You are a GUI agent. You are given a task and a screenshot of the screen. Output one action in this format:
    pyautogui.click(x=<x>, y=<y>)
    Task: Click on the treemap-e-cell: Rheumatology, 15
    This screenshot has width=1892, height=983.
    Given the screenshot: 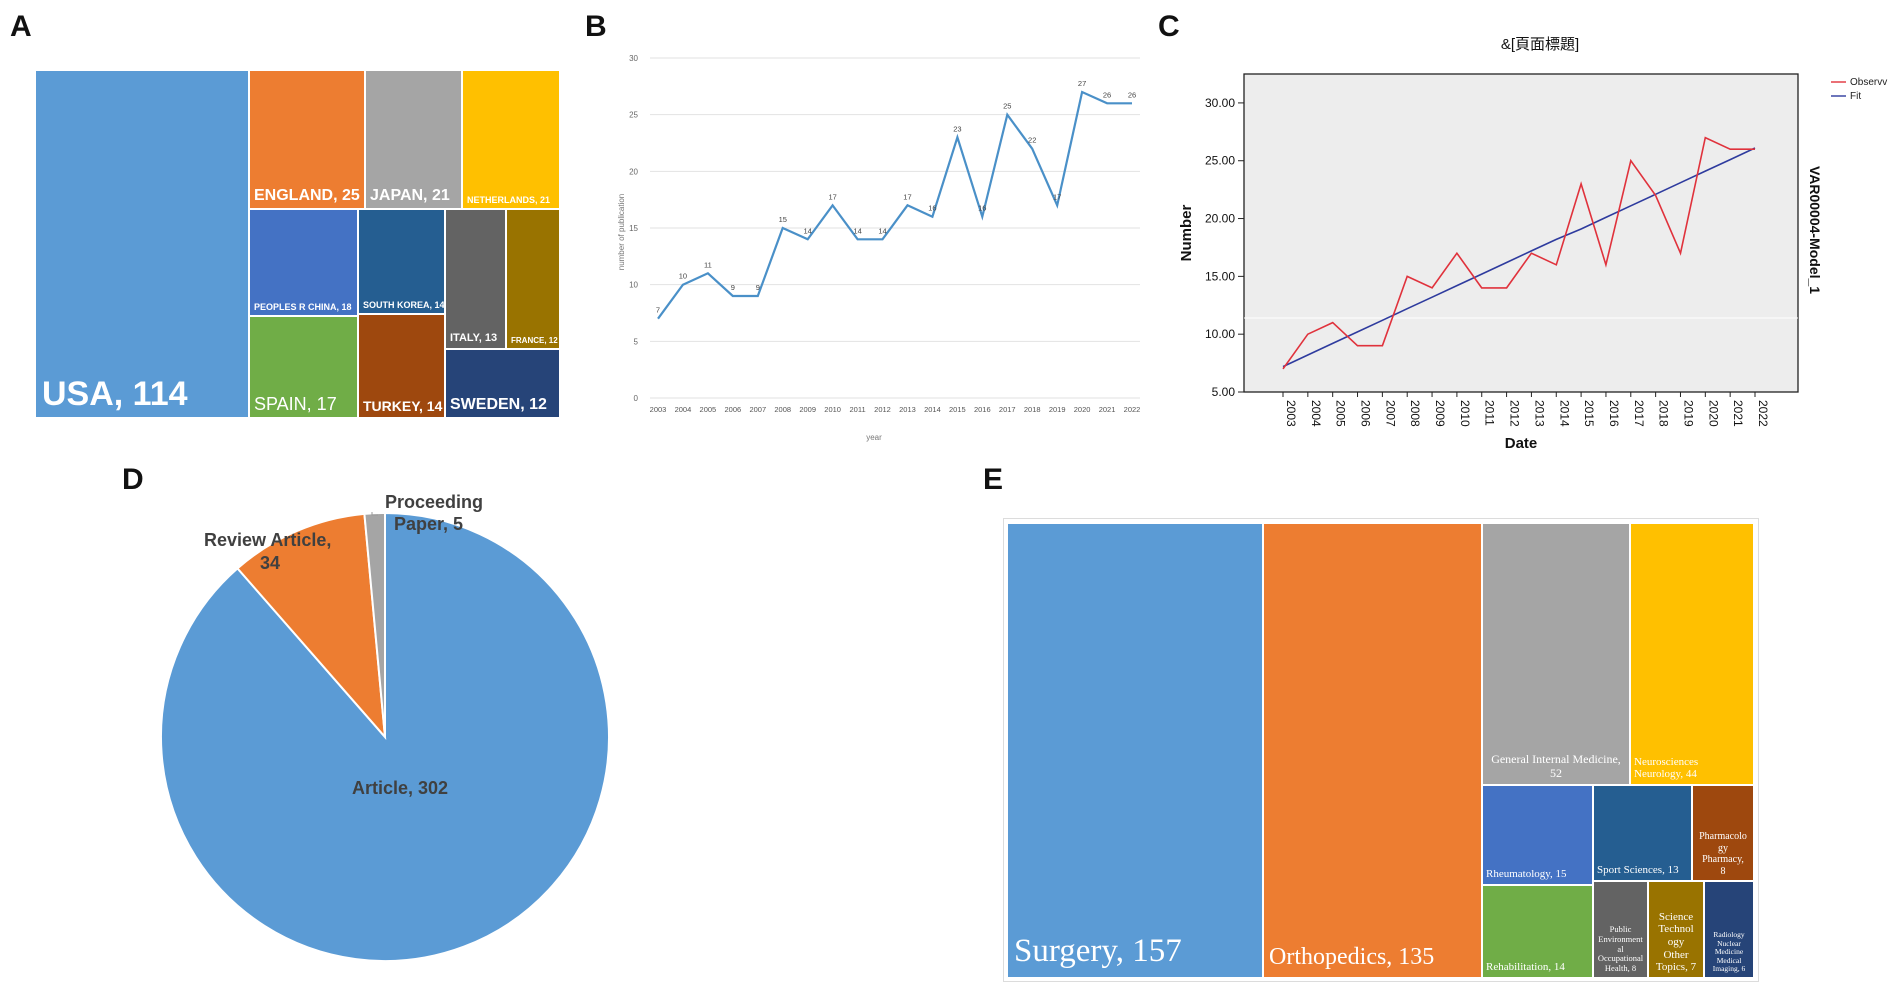 What is the action you would take?
    pyautogui.click(x=1537, y=835)
    